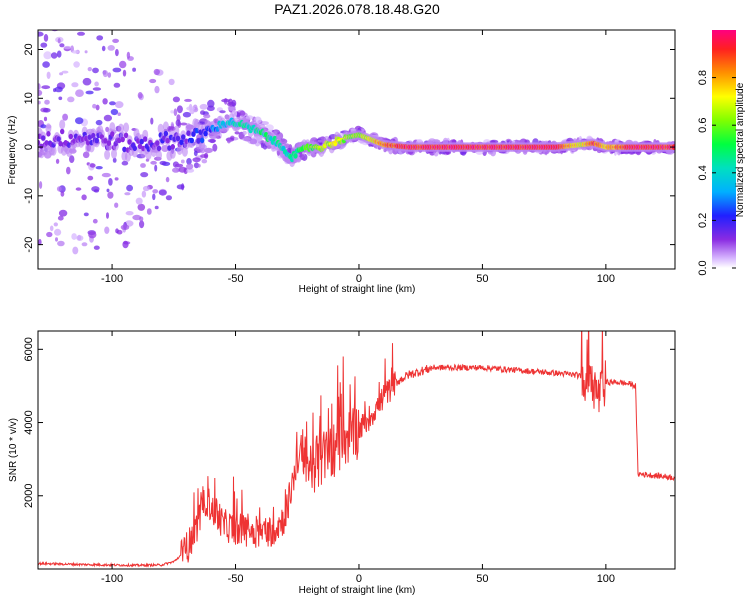 Image resolution: width=750 pixels, height=600 pixels. I want to click on snr-x-axis-label: Height of straight line (km), so click(357, 590).